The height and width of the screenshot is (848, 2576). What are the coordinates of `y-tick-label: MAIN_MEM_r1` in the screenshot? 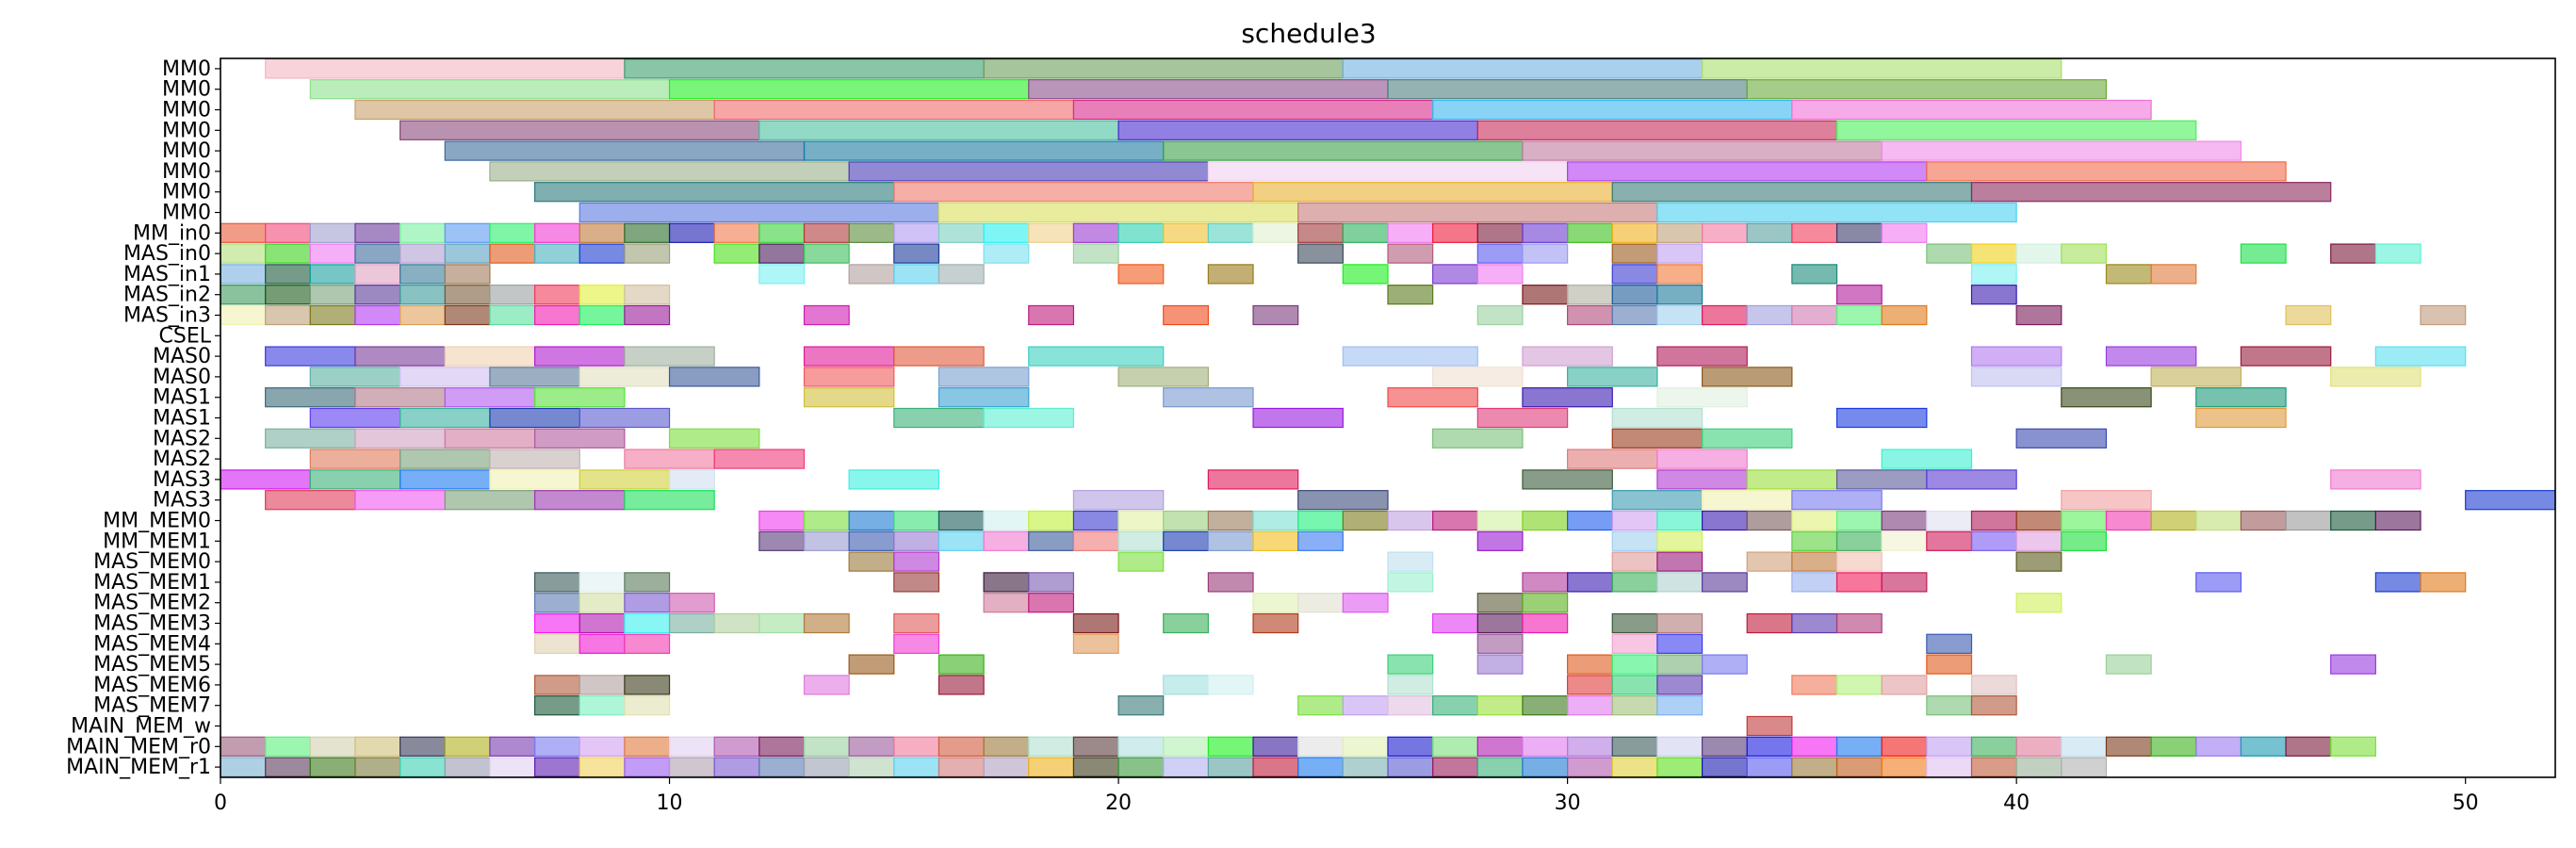 It's located at (138, 767).